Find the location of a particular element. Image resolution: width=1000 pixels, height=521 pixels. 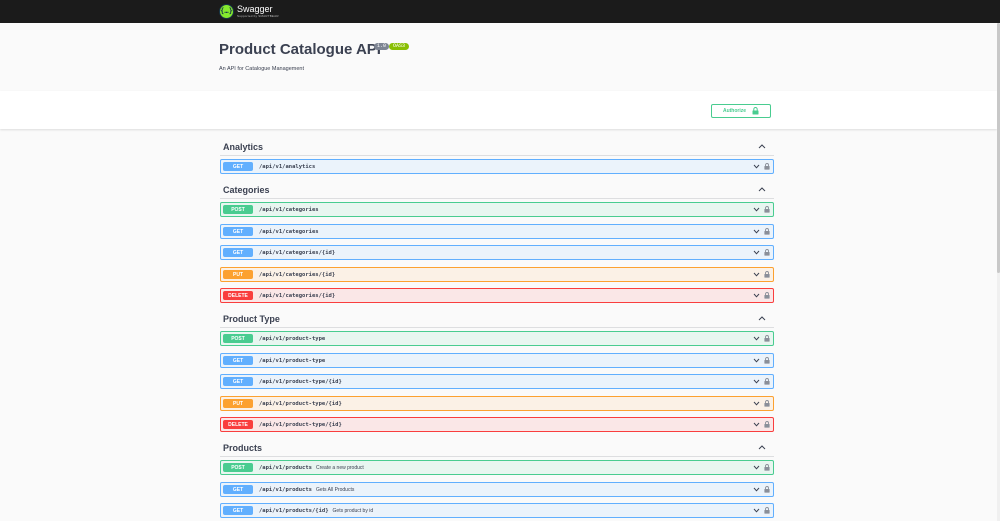

swagger-logo-icon: {…} is located at coordinates (226, 11).